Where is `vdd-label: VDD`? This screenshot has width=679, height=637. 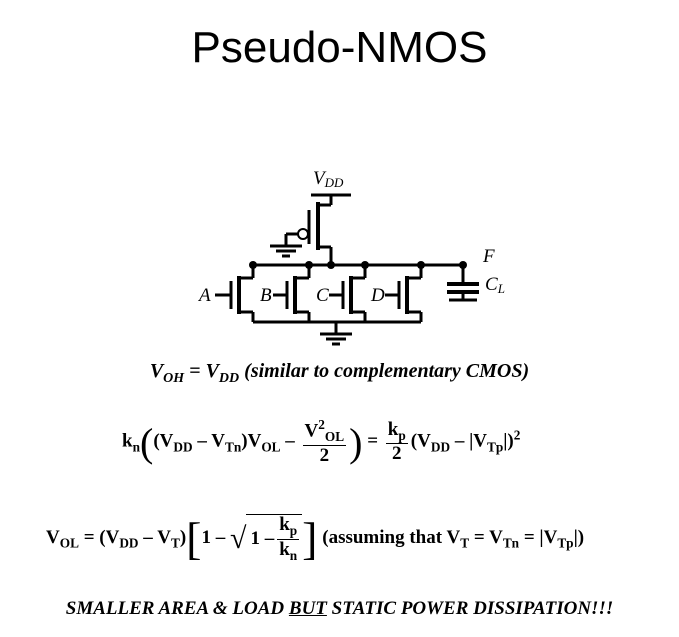 vdd-label: VDD is located at coordinates (328, 179).